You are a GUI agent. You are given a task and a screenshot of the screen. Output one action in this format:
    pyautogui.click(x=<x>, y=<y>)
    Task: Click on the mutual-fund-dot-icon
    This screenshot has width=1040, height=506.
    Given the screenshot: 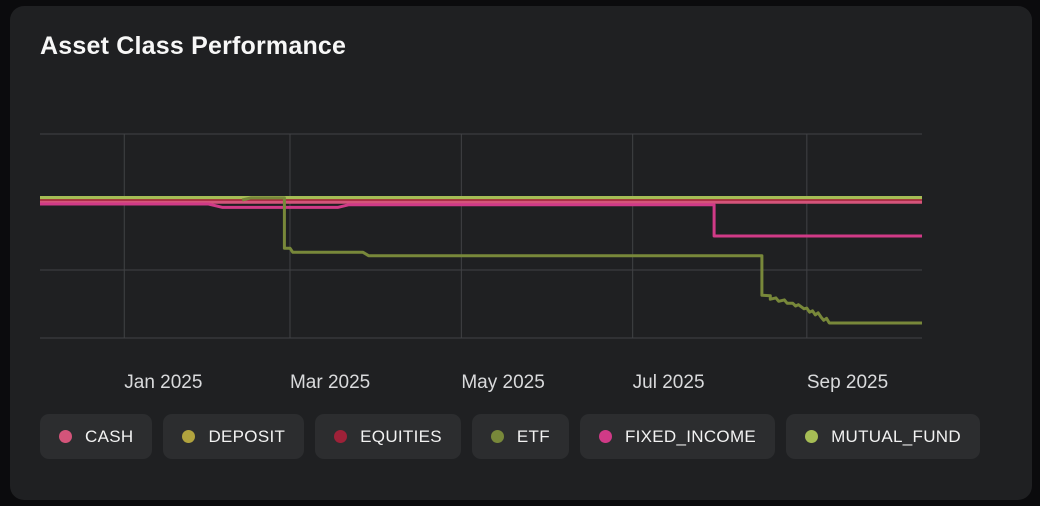 What is the action you would take?
    pyautogui.click(x=812, y=436)
    